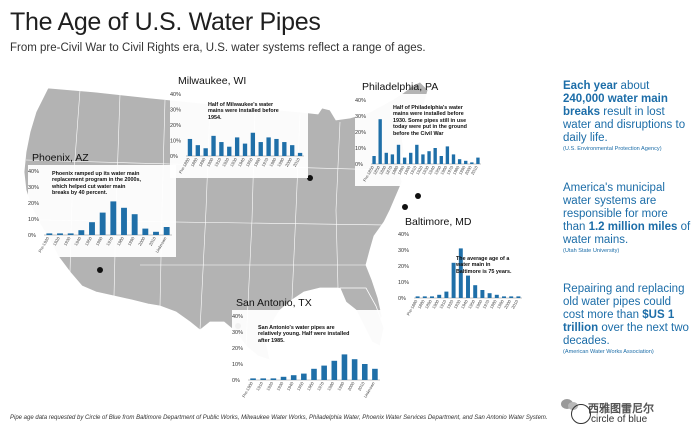 The height and width of the screenshot is (440, 700). What do you see at coordinates (253, 144) in the screenshot?
I see `bar-1950` at bounding box center [253, 144].